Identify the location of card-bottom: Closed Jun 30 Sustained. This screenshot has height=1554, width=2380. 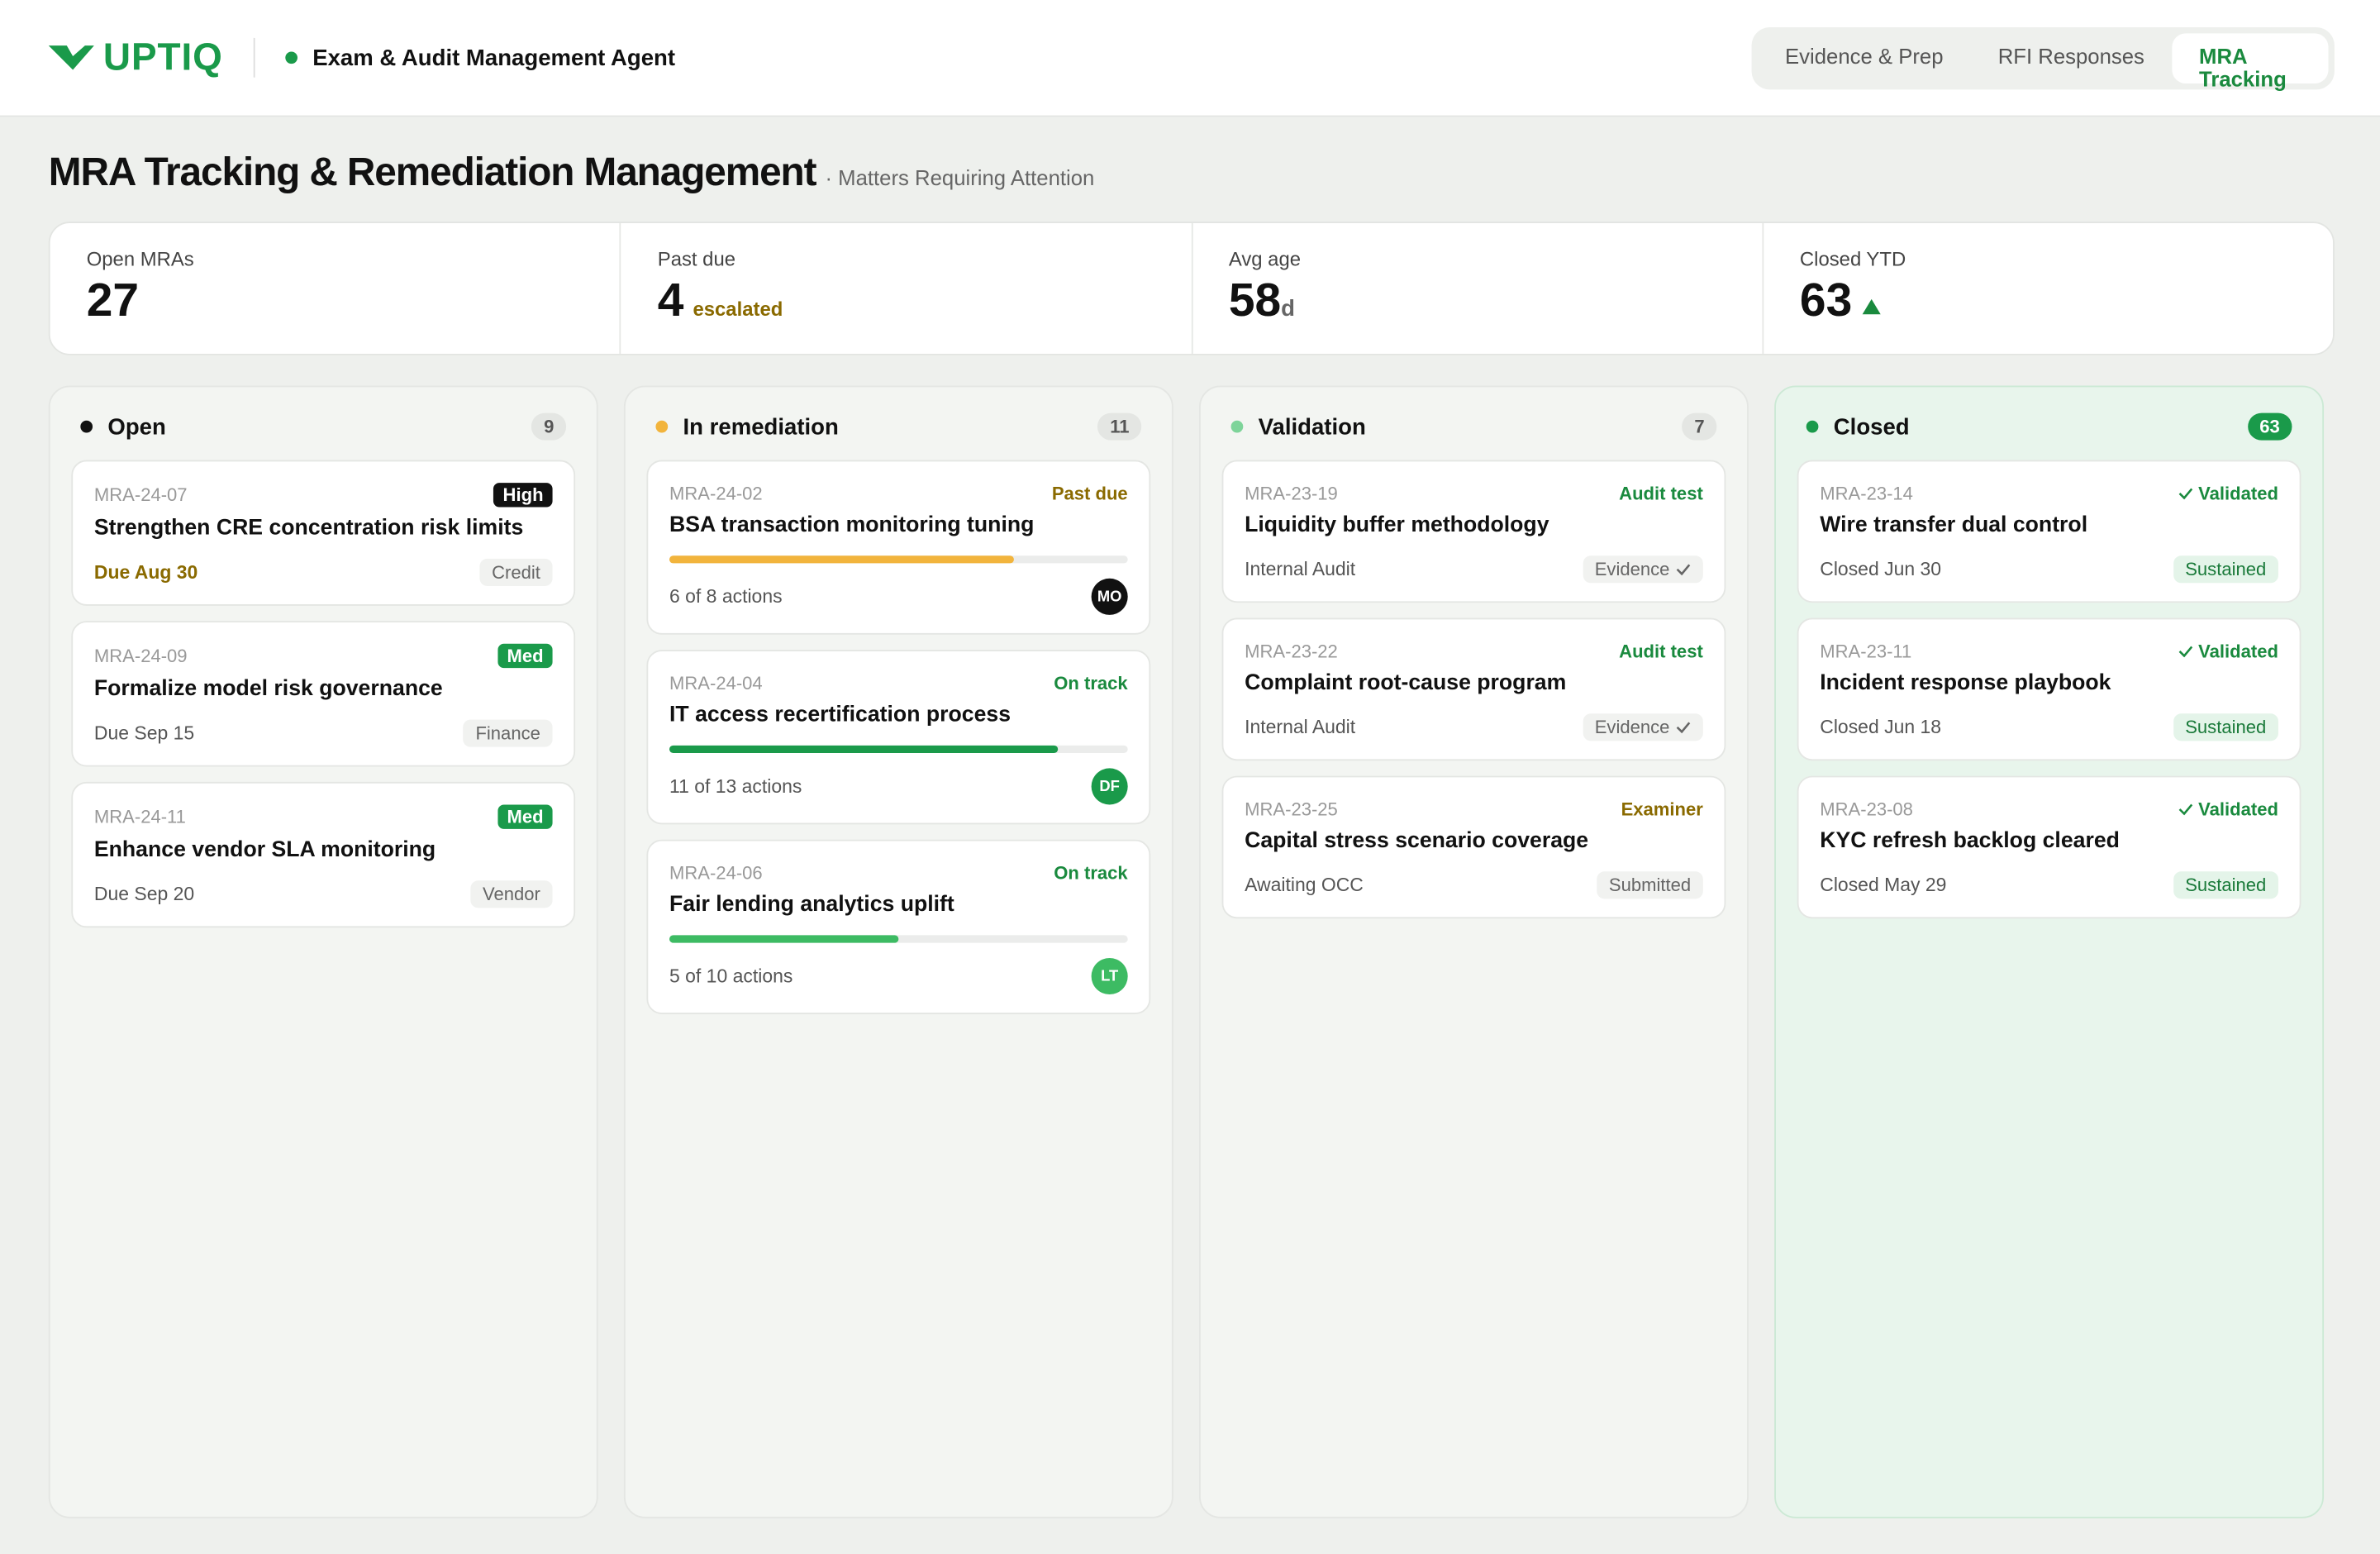
(2049, 569).